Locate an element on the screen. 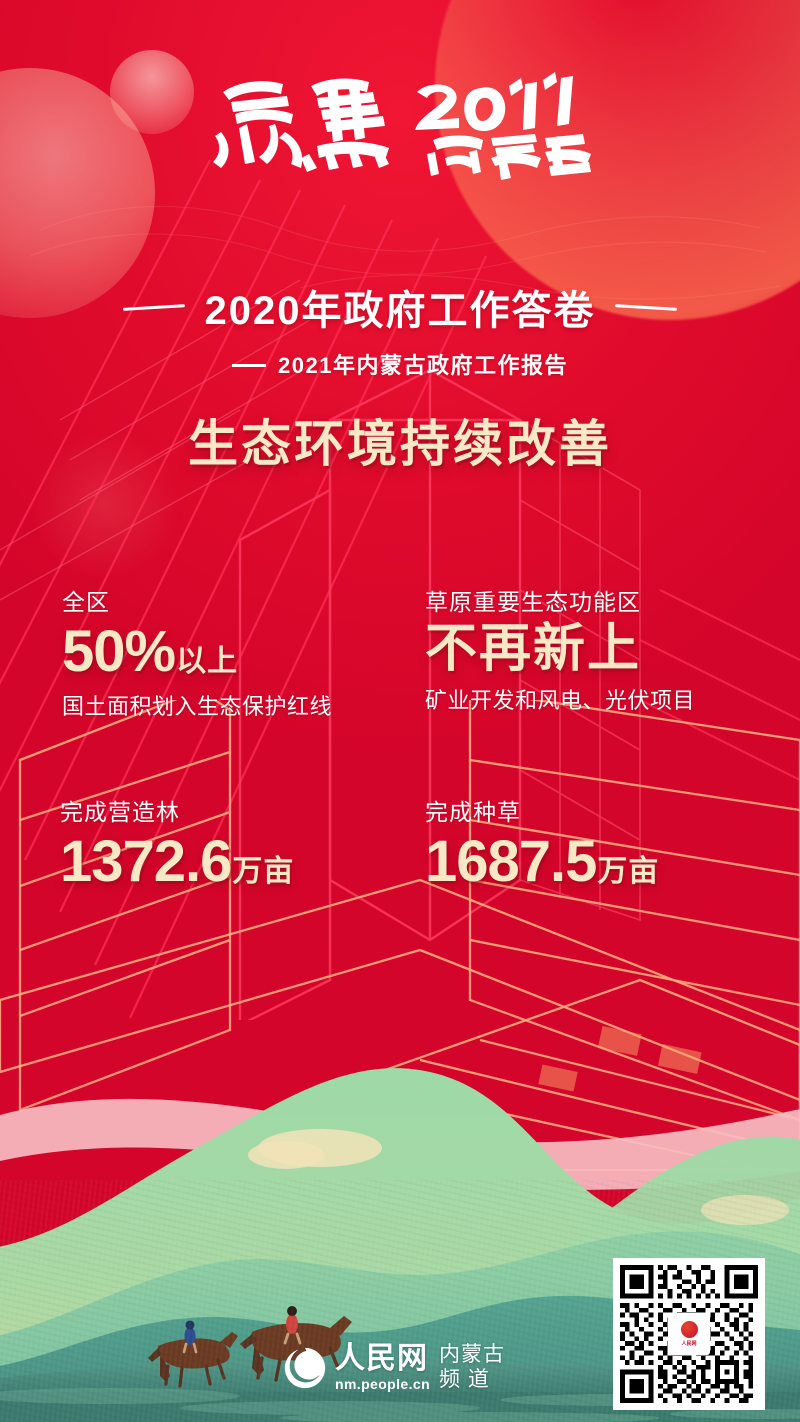 This screenshot has width=800, height=1422. channel-line-1: 内蒙古 is located at coordinates (472, 1354).